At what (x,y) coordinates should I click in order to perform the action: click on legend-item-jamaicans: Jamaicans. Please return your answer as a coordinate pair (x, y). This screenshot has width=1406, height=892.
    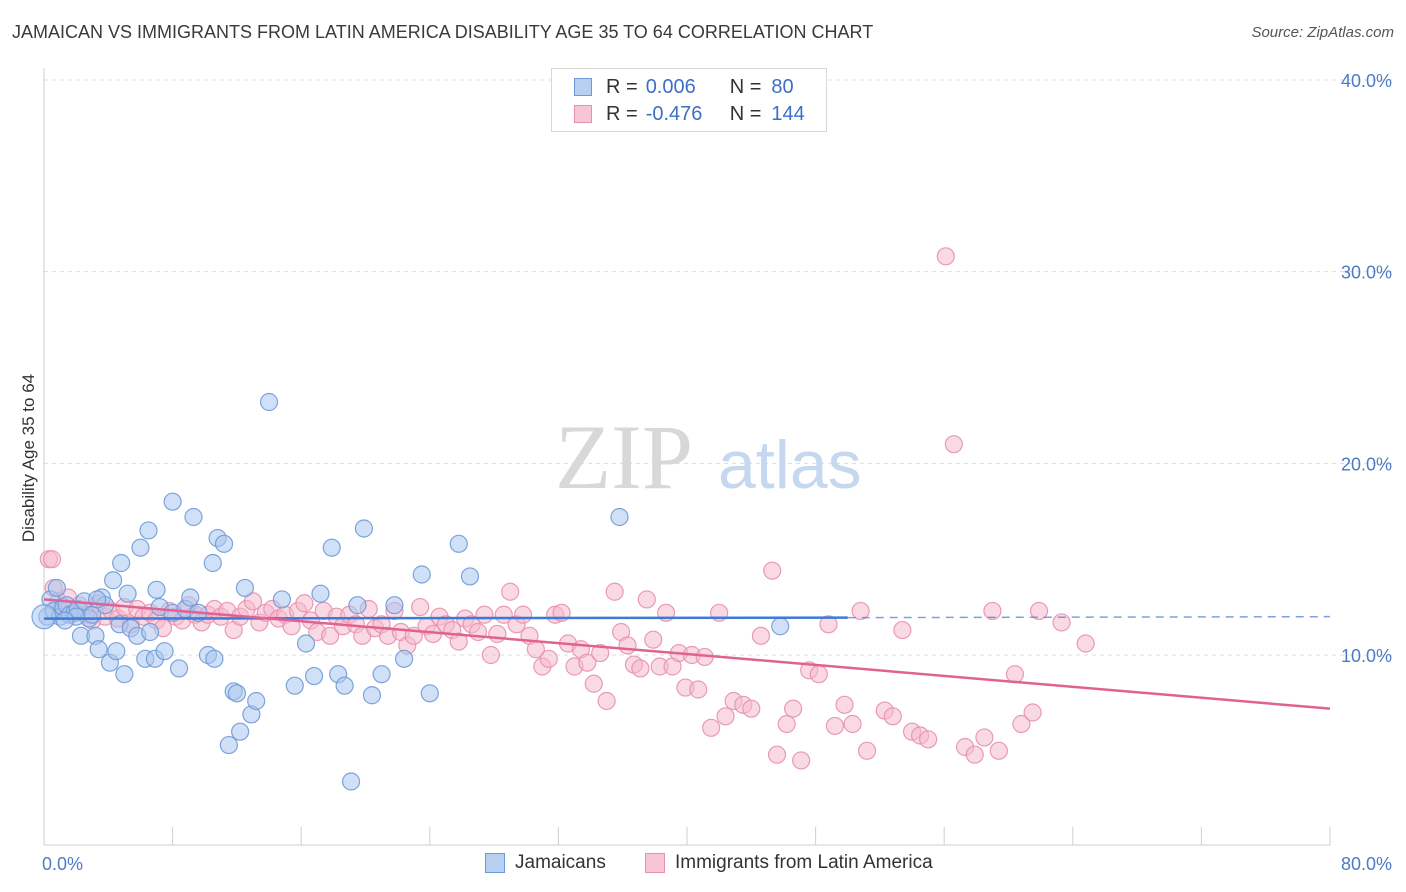
    Looking at the image, I should click on (545, 863).